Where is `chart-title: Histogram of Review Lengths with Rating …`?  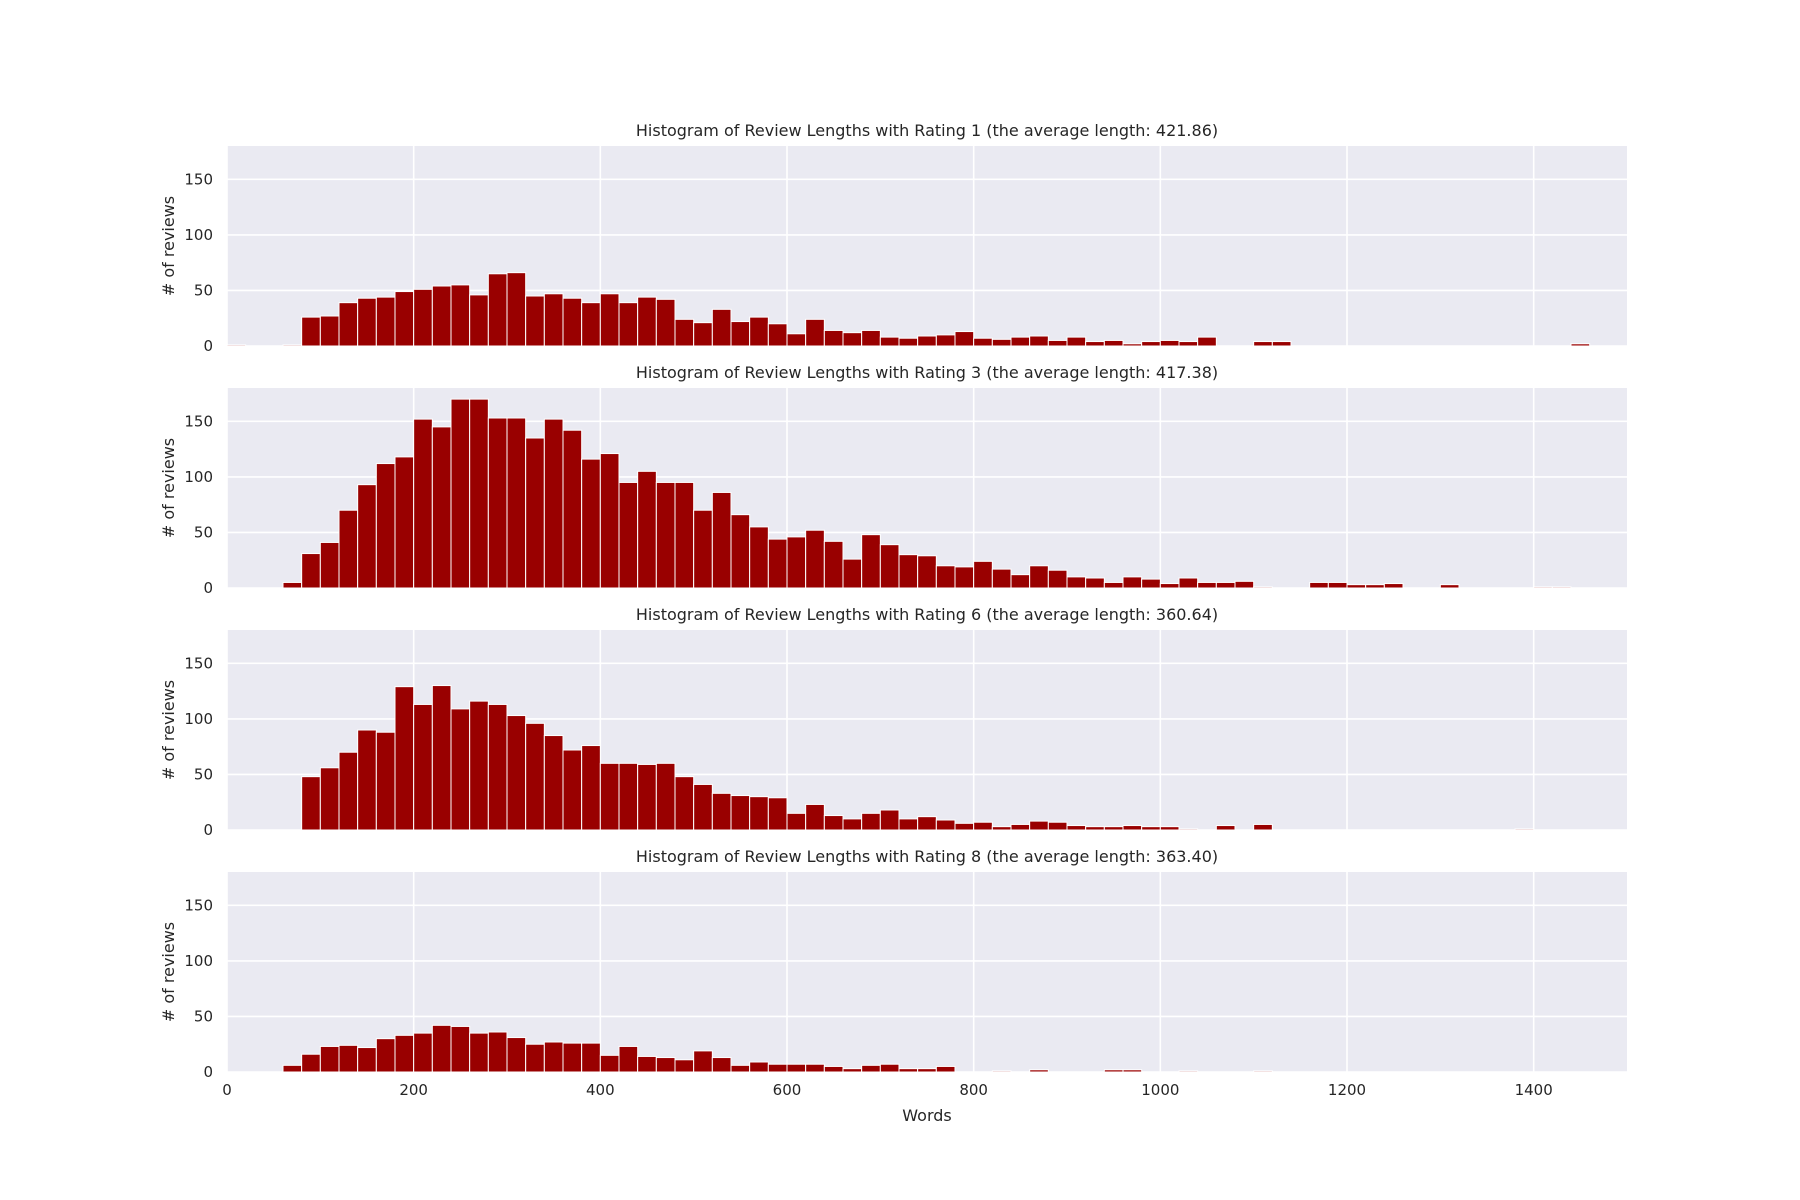 chart-title: Histogram of Review Lengths with Rating … is located at coordinates (927, 372).